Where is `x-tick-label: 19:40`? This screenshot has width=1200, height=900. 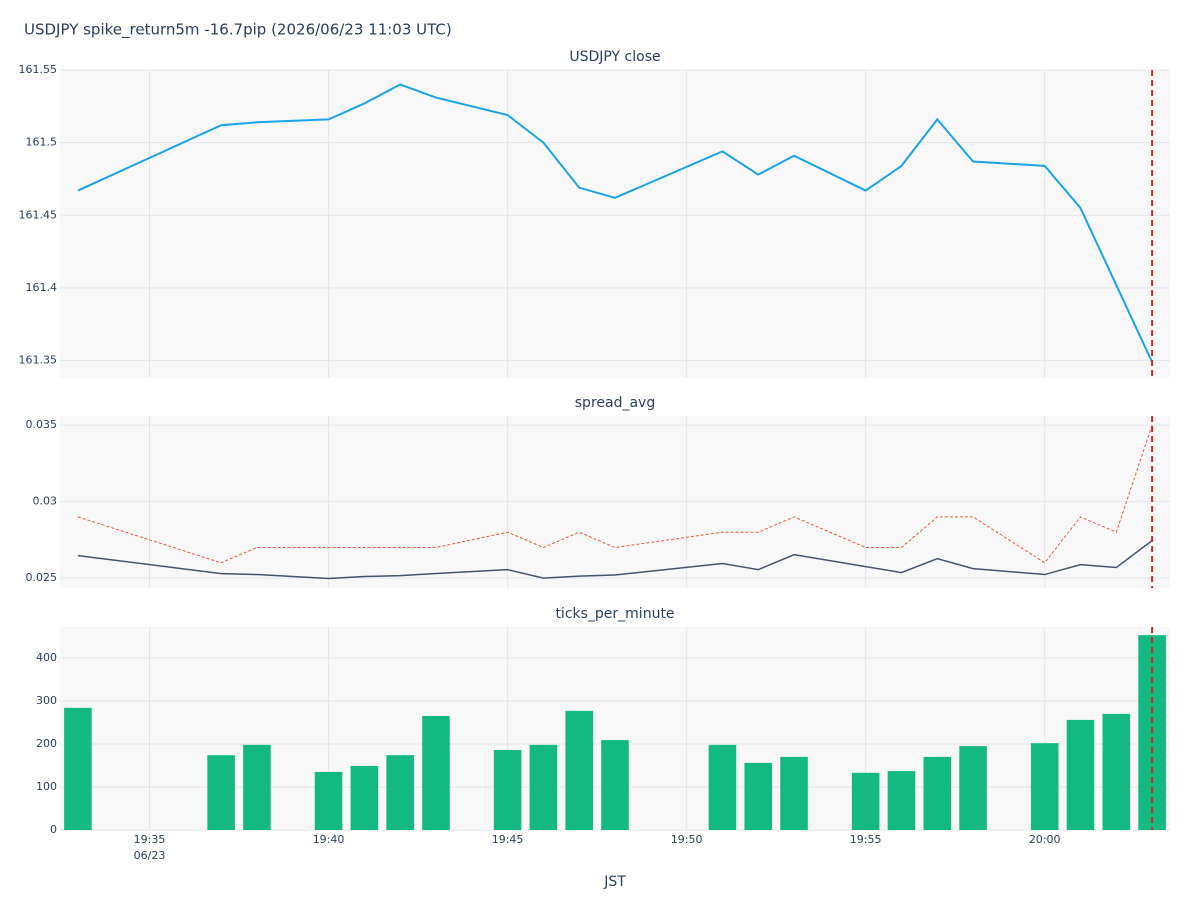 x-tick-label: 19:40 is located at coordinates (329, 839).